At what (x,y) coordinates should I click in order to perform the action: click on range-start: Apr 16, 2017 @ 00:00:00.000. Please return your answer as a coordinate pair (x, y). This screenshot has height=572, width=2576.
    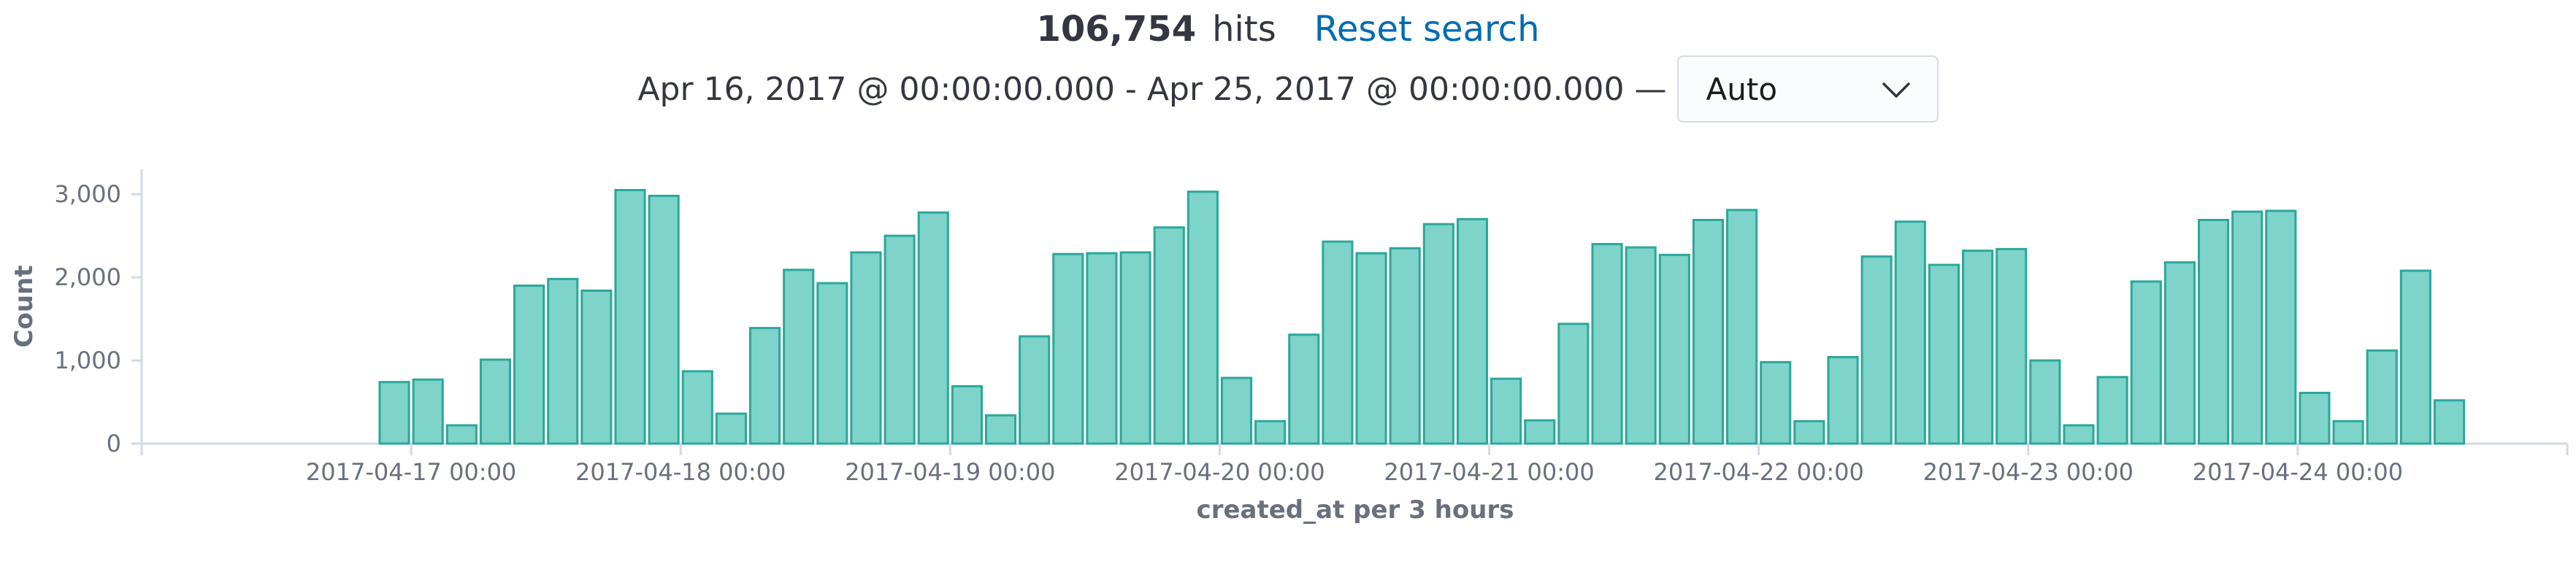
    Looking at the image, I should click on (876, 89).